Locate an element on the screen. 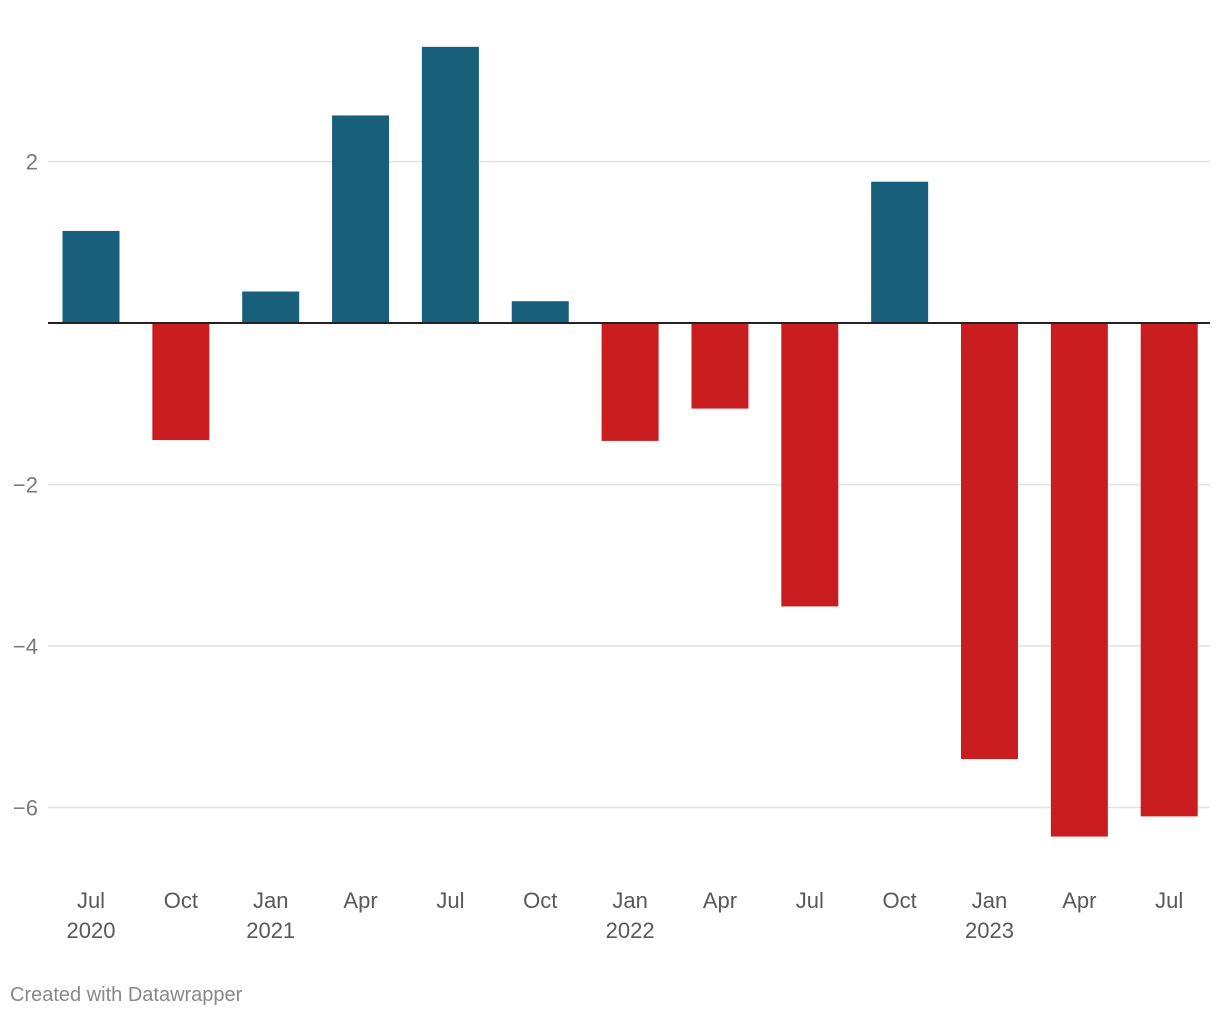 This screenshot has width=1220, height=1020. x-tick-year-label: 2023 is located at coordinates (989, 930).